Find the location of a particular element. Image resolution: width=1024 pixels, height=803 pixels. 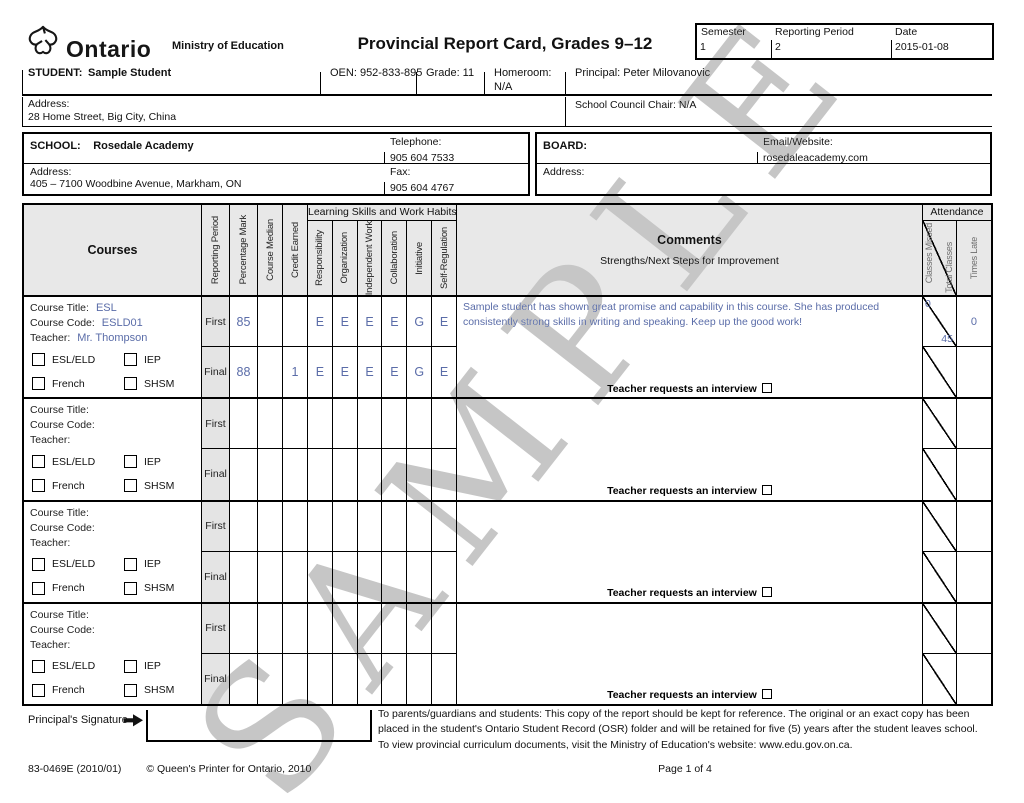

times-late-final-value is located at coordinates (974, 474).